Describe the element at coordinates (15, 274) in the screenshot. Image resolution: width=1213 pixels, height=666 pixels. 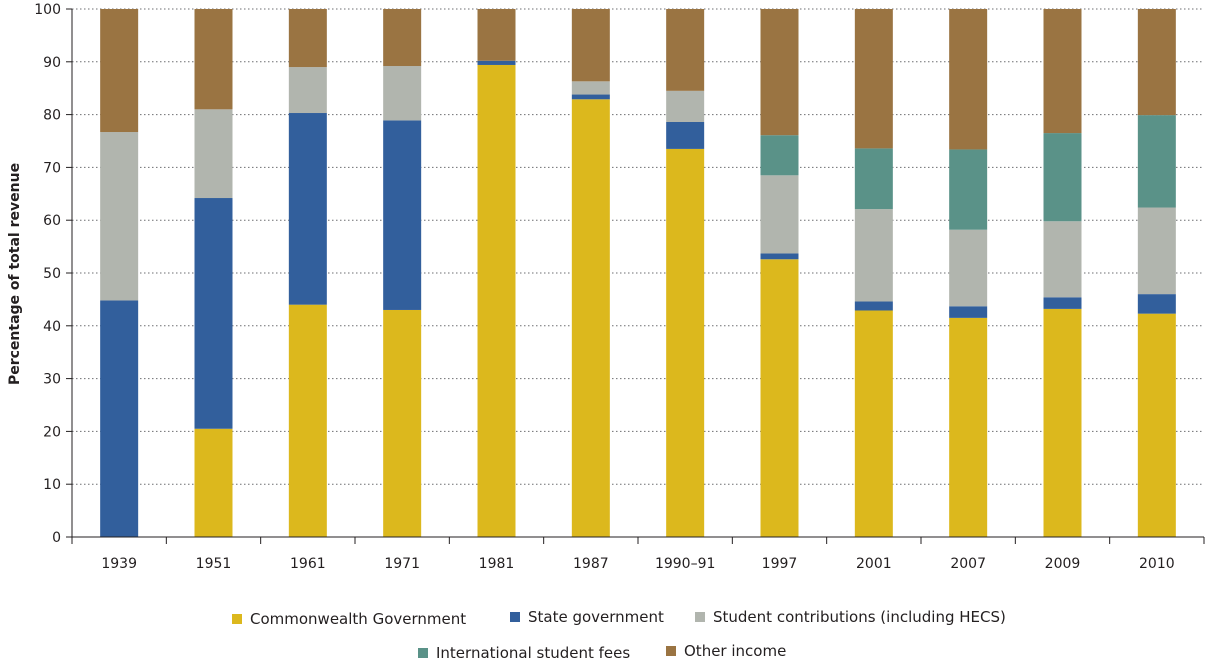
I see `y-axis-label: Percentage of total revenue` at that location.